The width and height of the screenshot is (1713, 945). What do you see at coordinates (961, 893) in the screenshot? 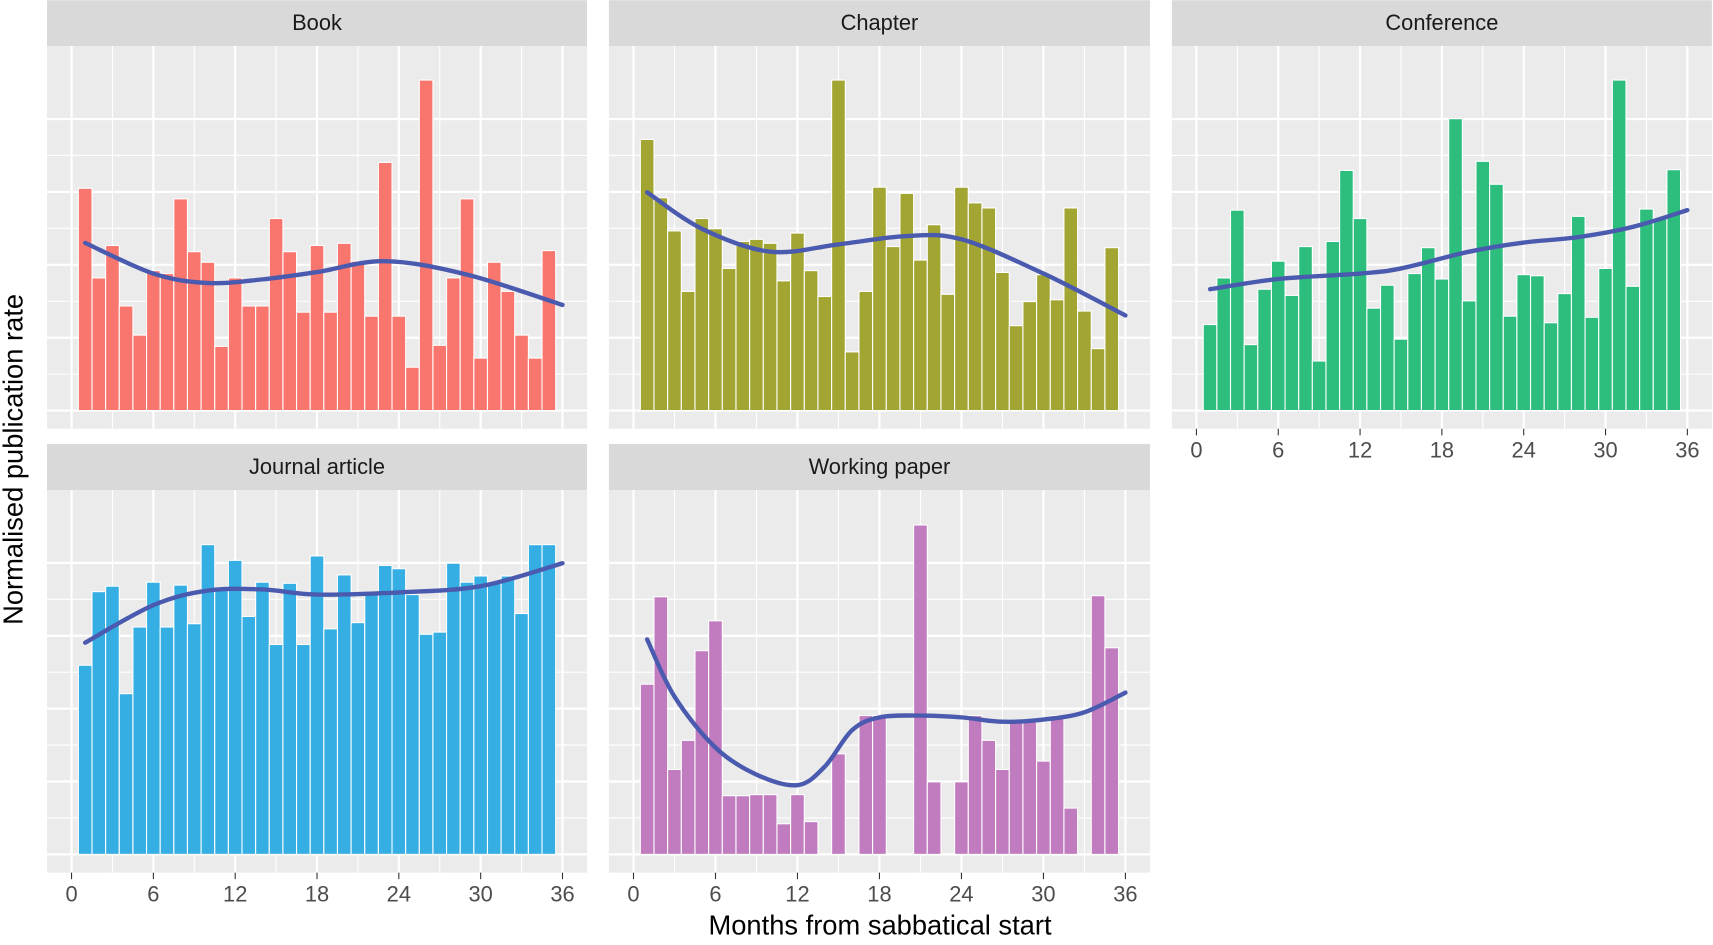
I see `x-tick-label: 24` at bounding box center [961, 893].